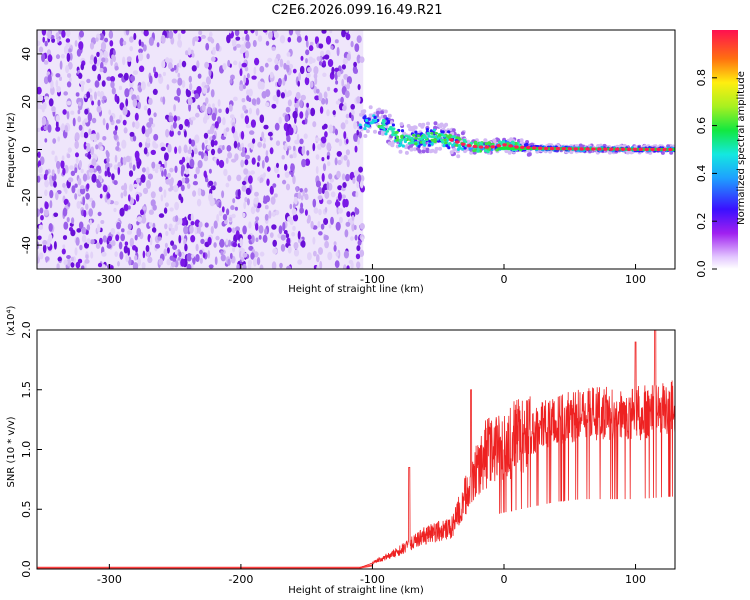  What do you see at coordinates (109, 579) in the screenshot?
I see `snr-x-tick-label: -300` at bounding box center [109, 579].